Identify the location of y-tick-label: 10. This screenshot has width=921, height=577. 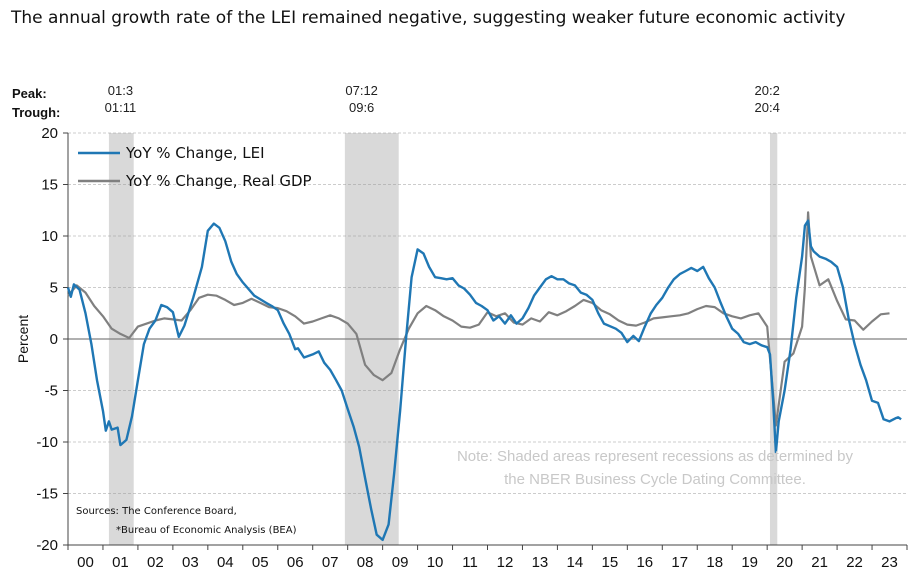
(49, 236).